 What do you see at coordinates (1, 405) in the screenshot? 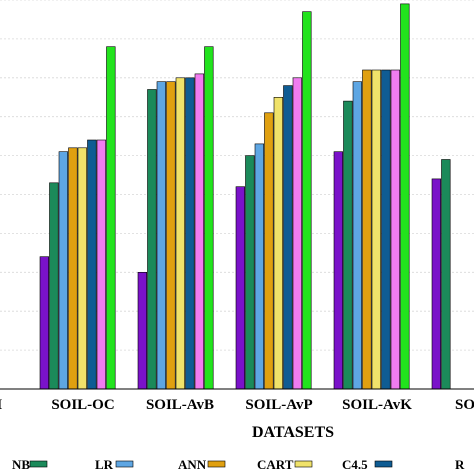
I see `x-tick-label: H` at bounding box center [1, 405].